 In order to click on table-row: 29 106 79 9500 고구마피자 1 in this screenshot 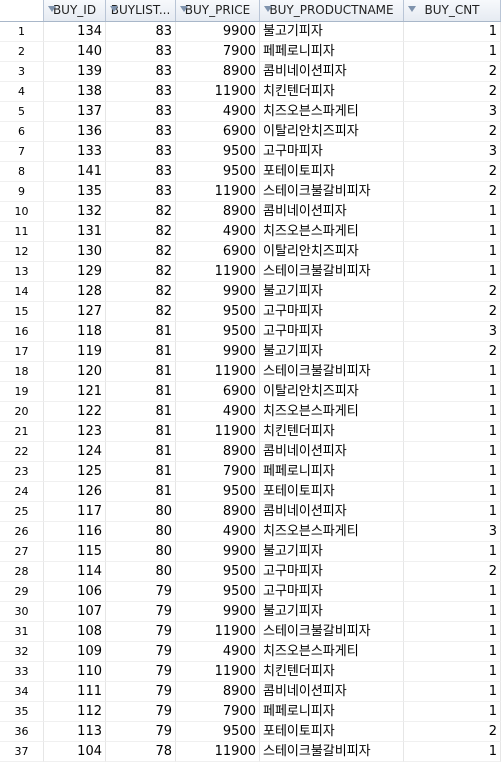, I will do `click(250, 592)`.